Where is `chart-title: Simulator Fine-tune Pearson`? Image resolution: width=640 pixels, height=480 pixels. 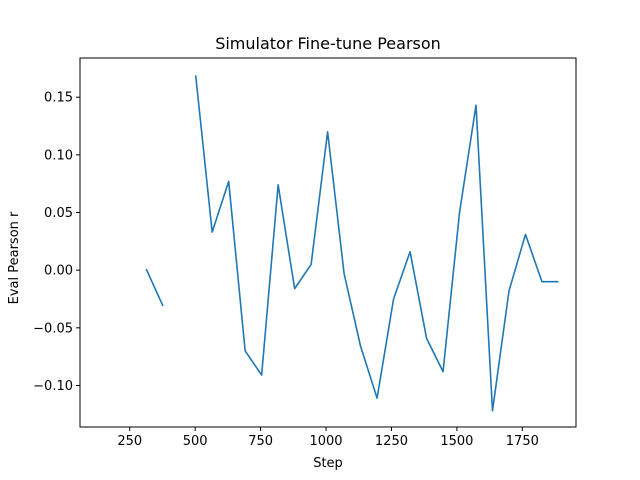 chart-title: Simulator Fine-tune Pearson is located at coordinates (328, 43).